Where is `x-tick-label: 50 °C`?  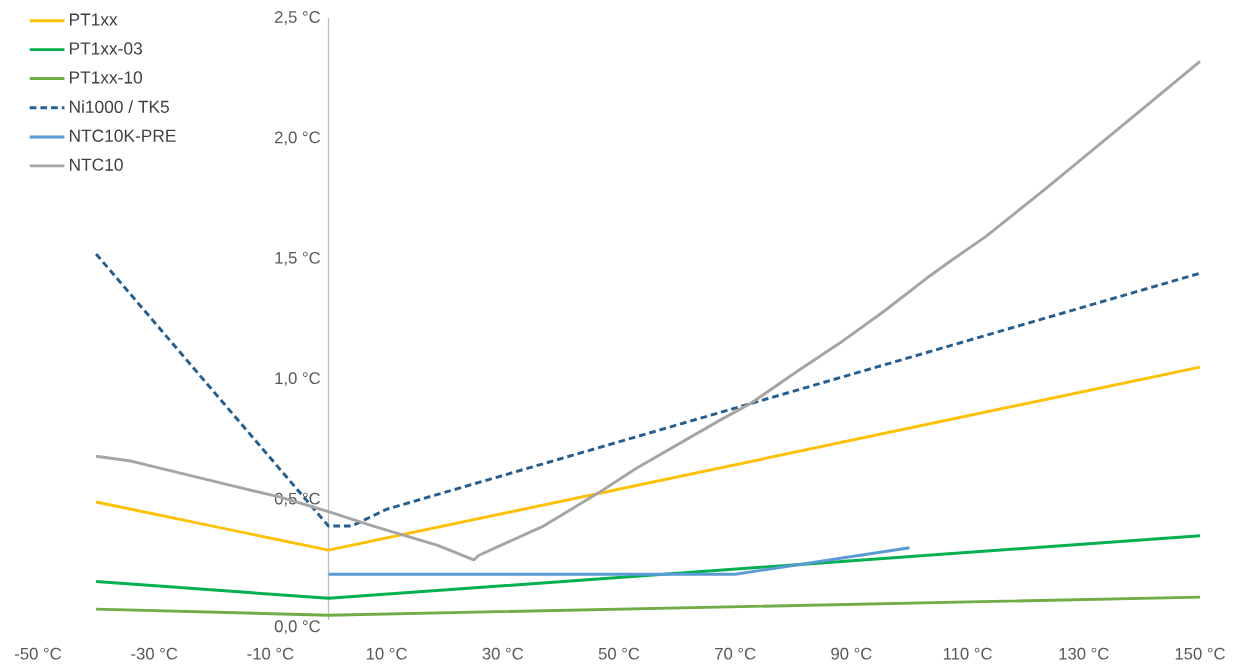
x-tick-label: 50 °C is located at coordinates (619, 653).